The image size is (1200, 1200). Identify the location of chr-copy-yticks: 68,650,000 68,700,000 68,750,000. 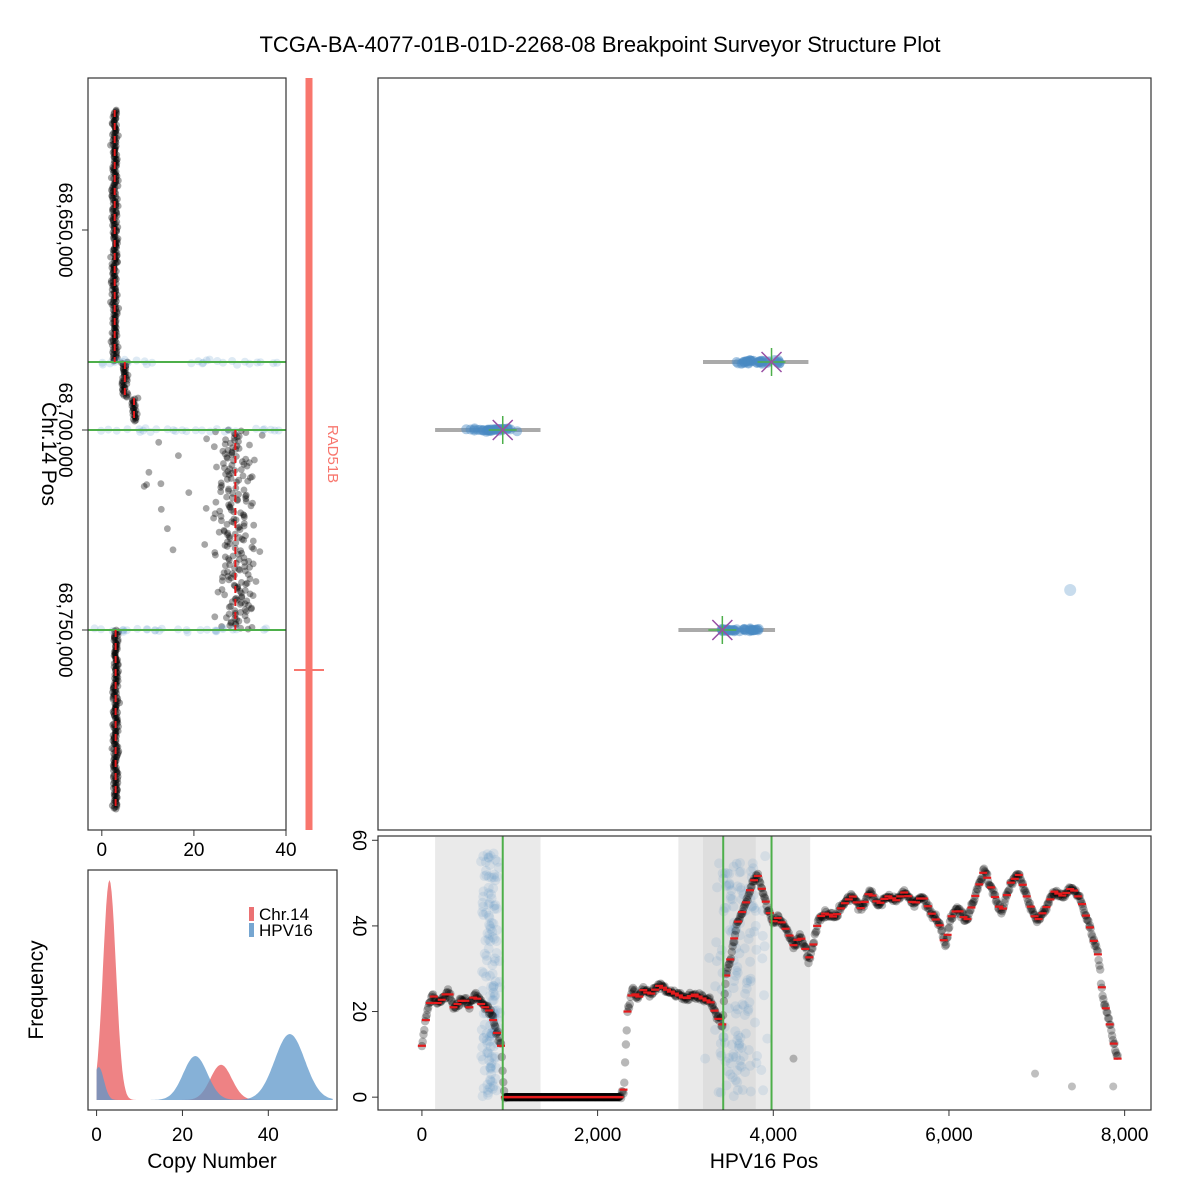
(71, 430).